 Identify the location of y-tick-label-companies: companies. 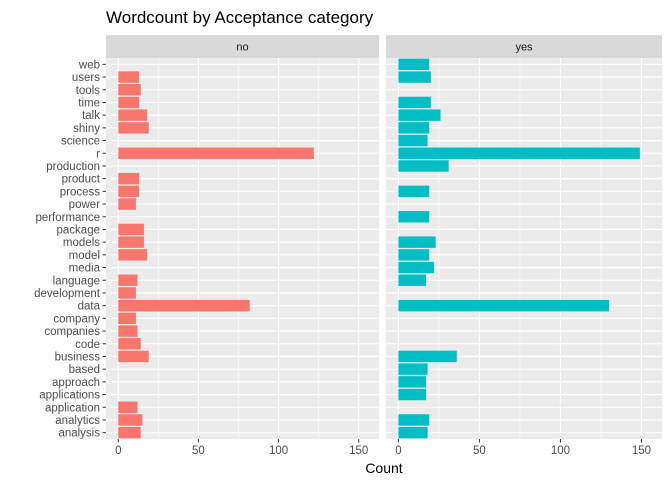
(72, 332).